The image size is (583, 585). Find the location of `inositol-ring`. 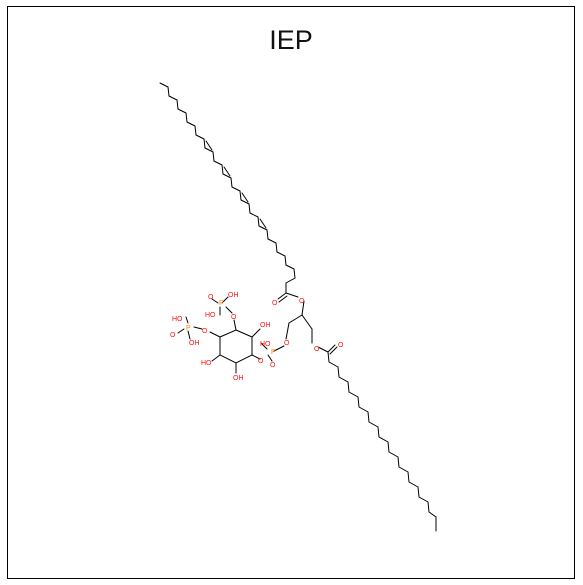

inositol-ring is located at coordinates (236, 346).